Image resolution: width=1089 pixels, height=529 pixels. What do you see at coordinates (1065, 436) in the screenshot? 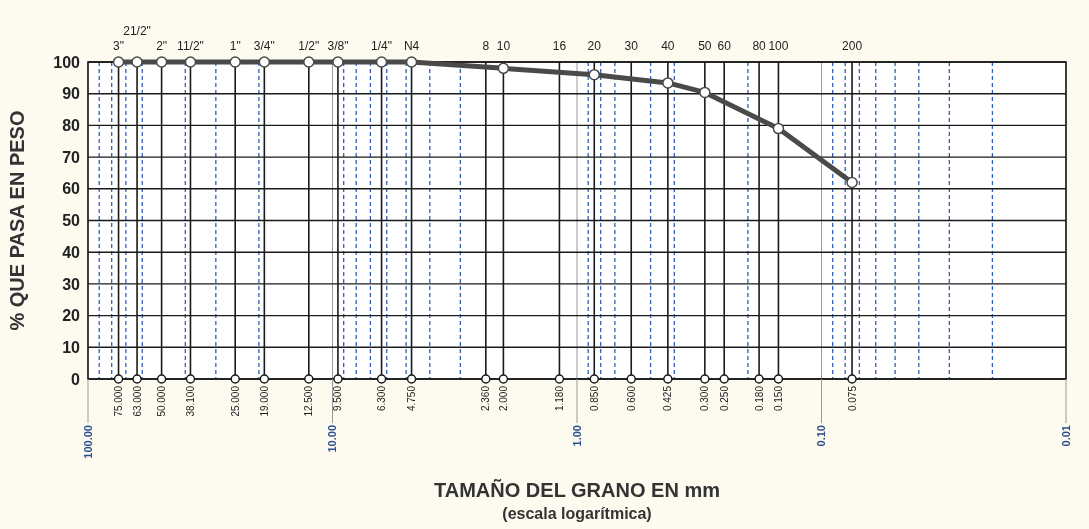
I see `x-tick-label: 0.01` at bounding box center [1065, 436].